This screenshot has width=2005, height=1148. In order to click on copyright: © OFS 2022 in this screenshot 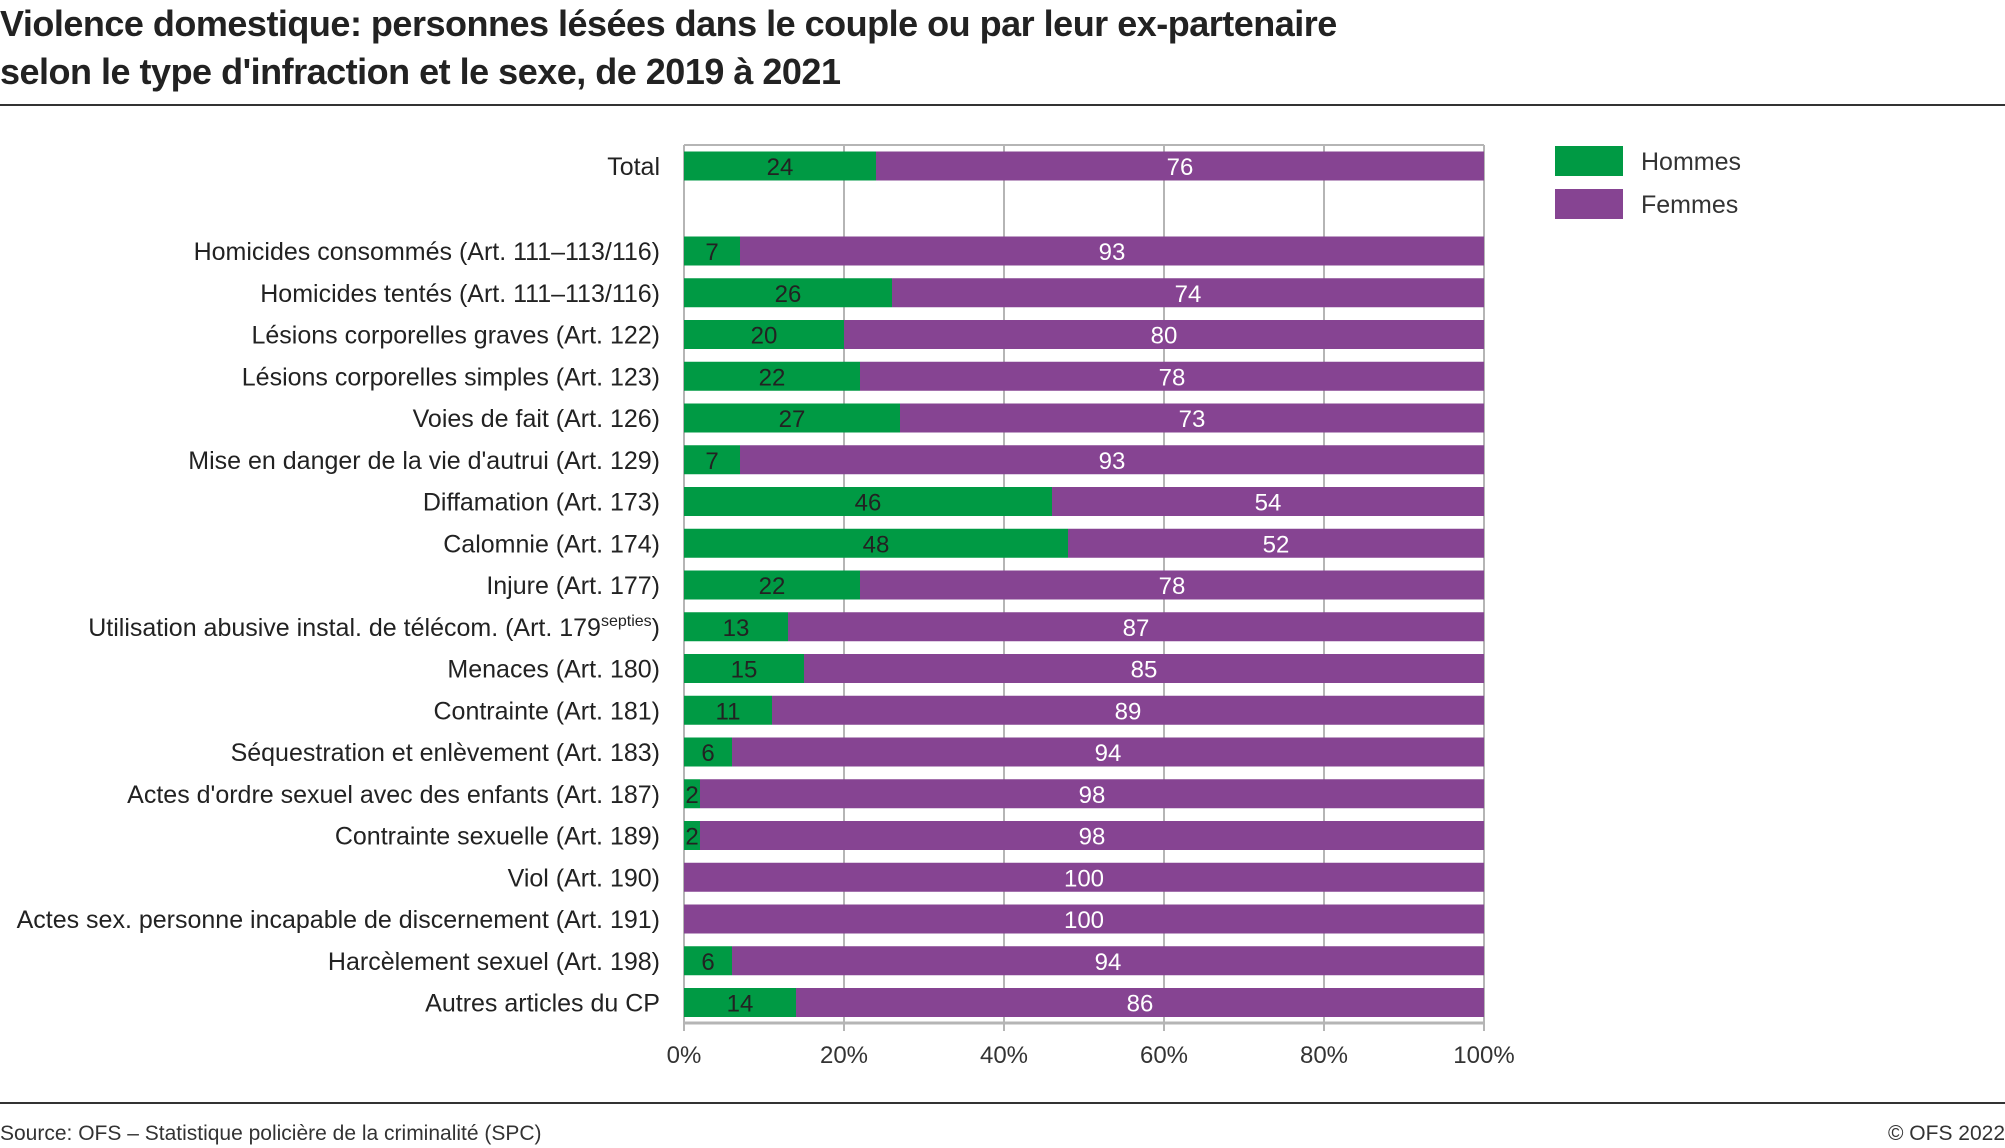, I will do `click(1946, 1133)`.